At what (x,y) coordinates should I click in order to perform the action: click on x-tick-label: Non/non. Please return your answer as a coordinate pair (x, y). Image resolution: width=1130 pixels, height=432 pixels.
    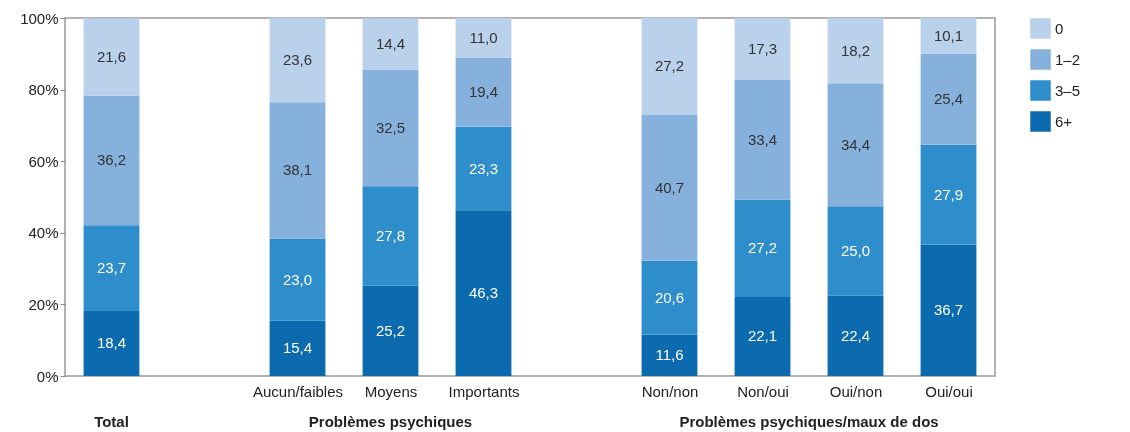
    Looking at the image, I should click on (670, 391).